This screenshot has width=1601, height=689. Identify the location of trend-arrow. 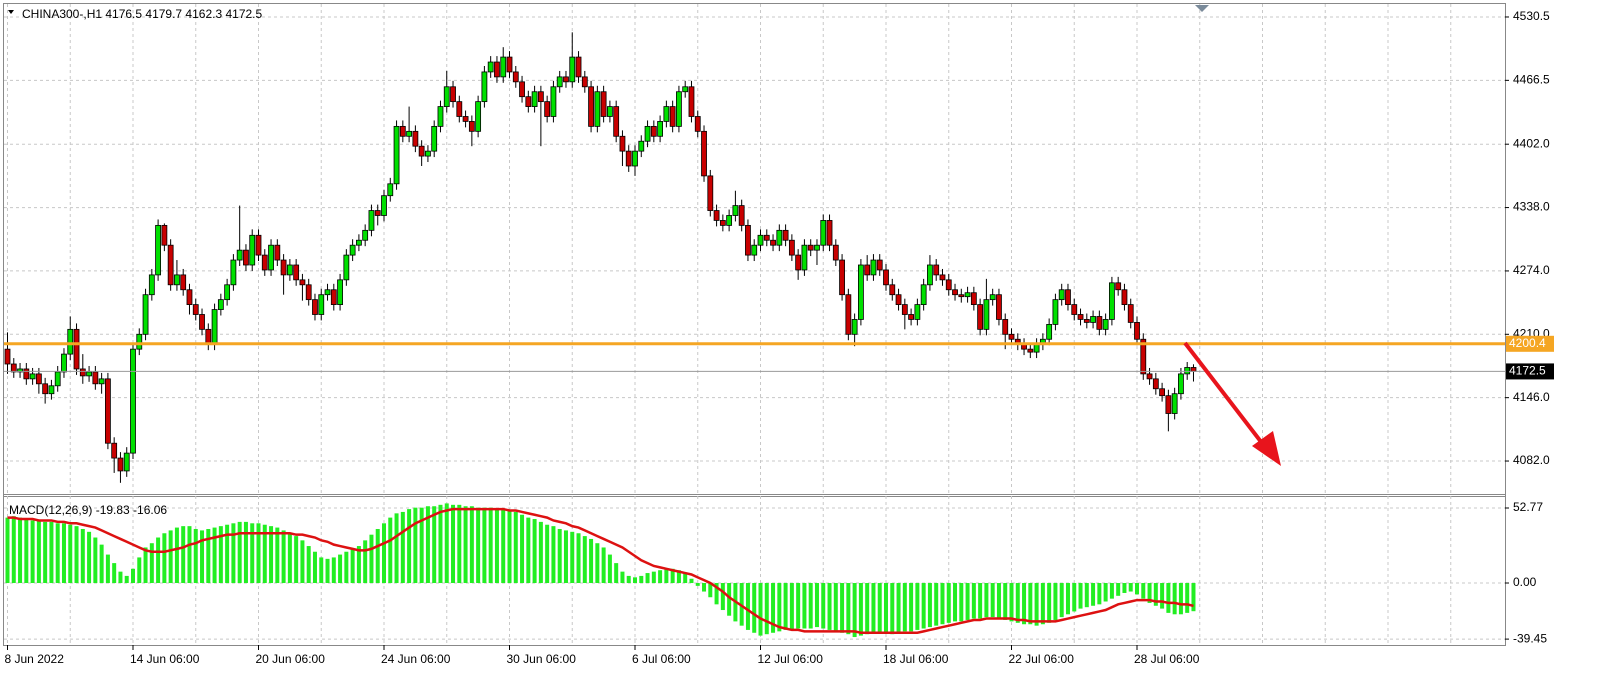
(1232, 403).